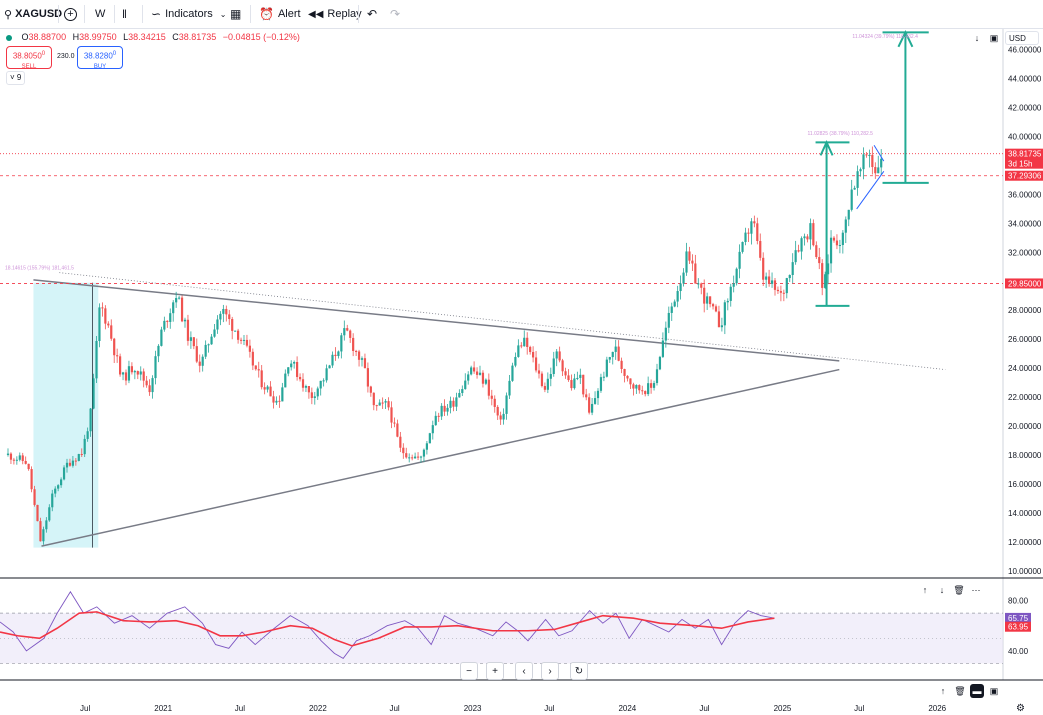 The width and height of the screenshot is (1043, 715). I want to click on sell-button: 38.80500 SELL, so click(29, 58).